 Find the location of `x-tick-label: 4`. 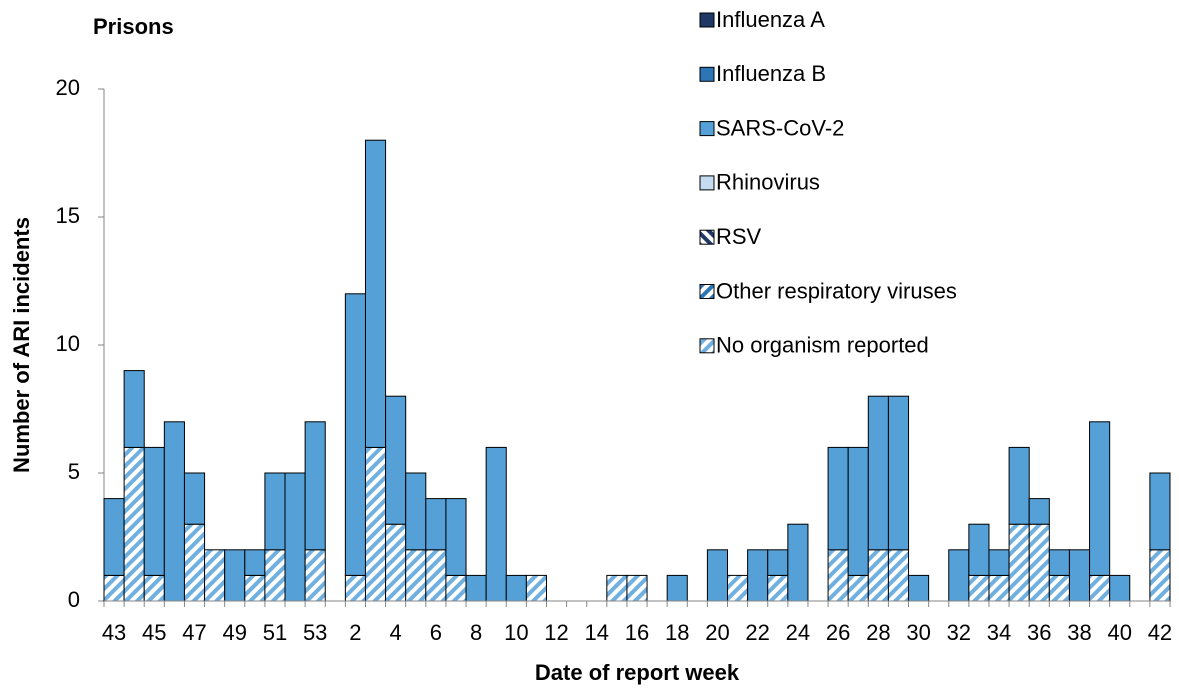

x-tick-label: 4 is located at coordinates (396, 632).